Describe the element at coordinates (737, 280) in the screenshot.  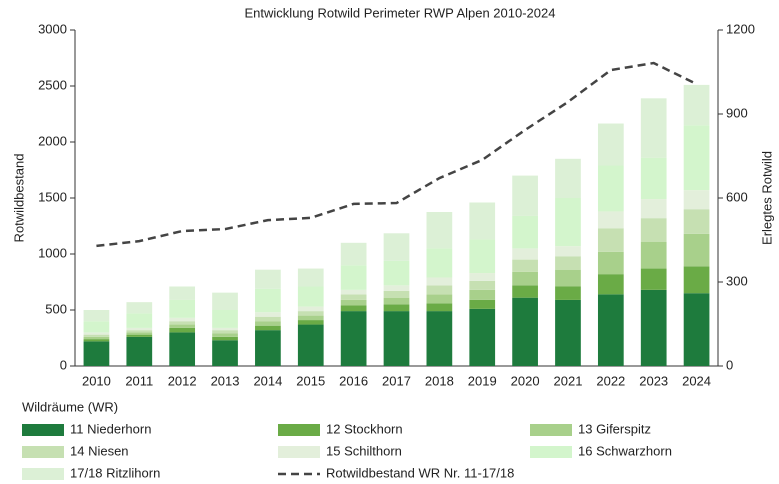
I see `y2-tick-label: 300` at that location.